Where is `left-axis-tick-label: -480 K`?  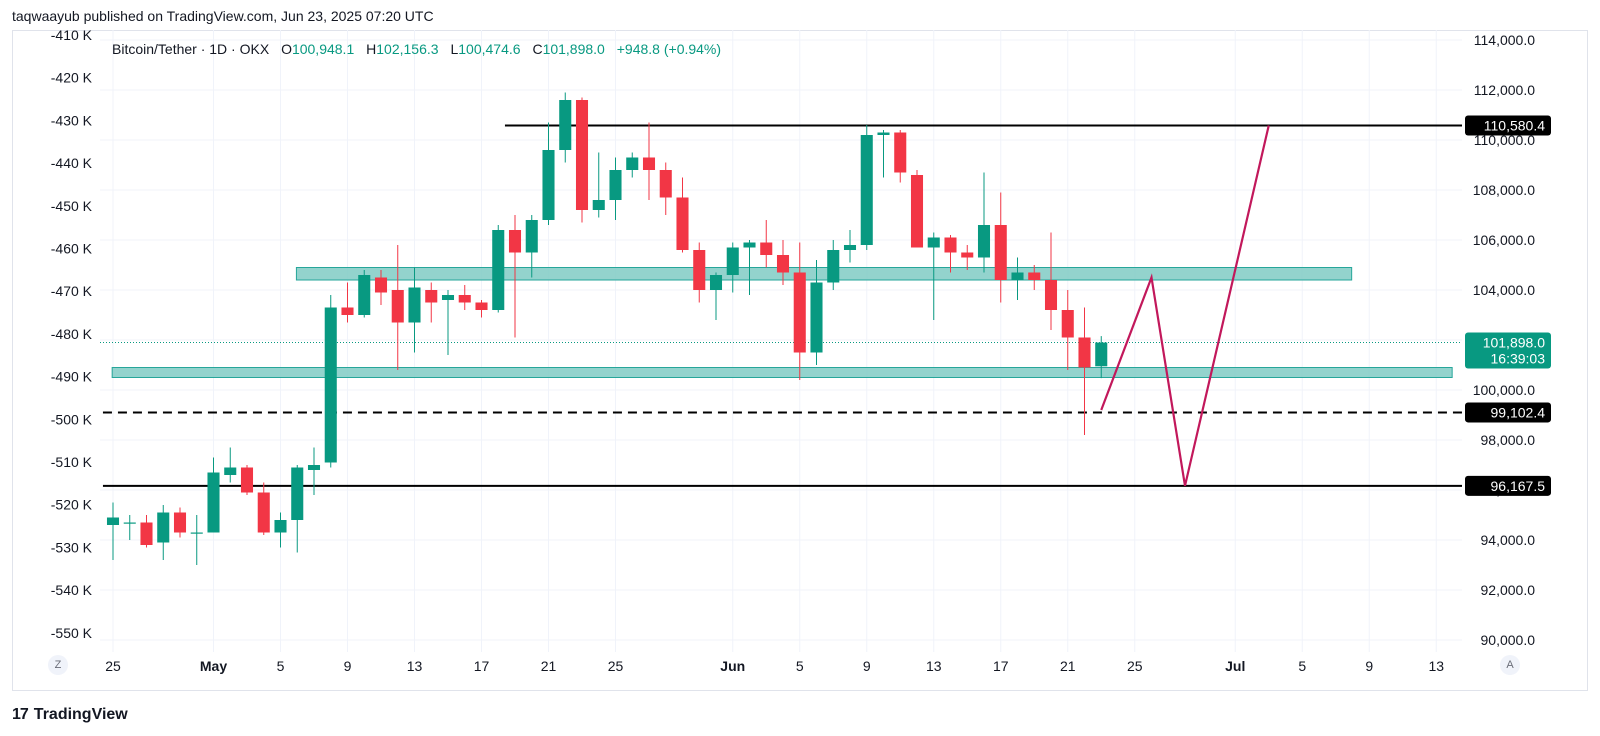
left-axis-tick-label: -480 K is located at coordinates (72, 334).